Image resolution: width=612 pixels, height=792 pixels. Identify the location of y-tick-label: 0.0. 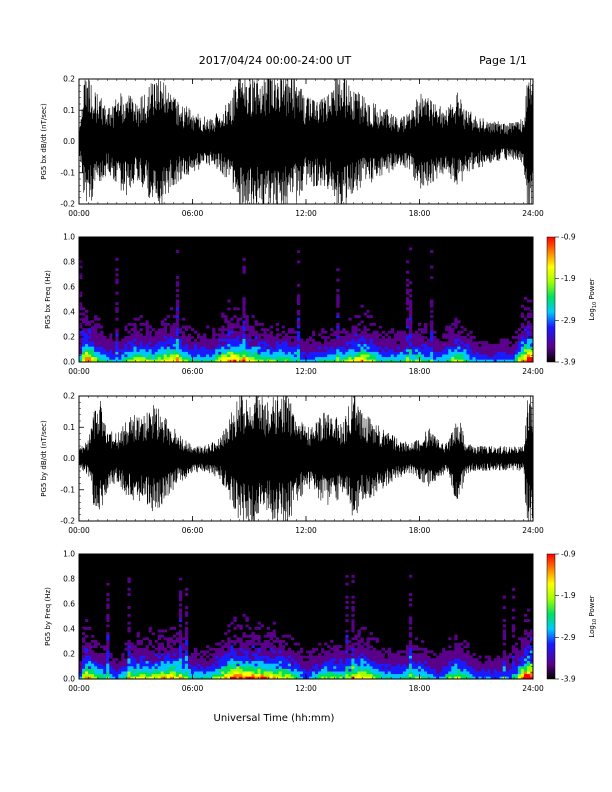
(69, 679).